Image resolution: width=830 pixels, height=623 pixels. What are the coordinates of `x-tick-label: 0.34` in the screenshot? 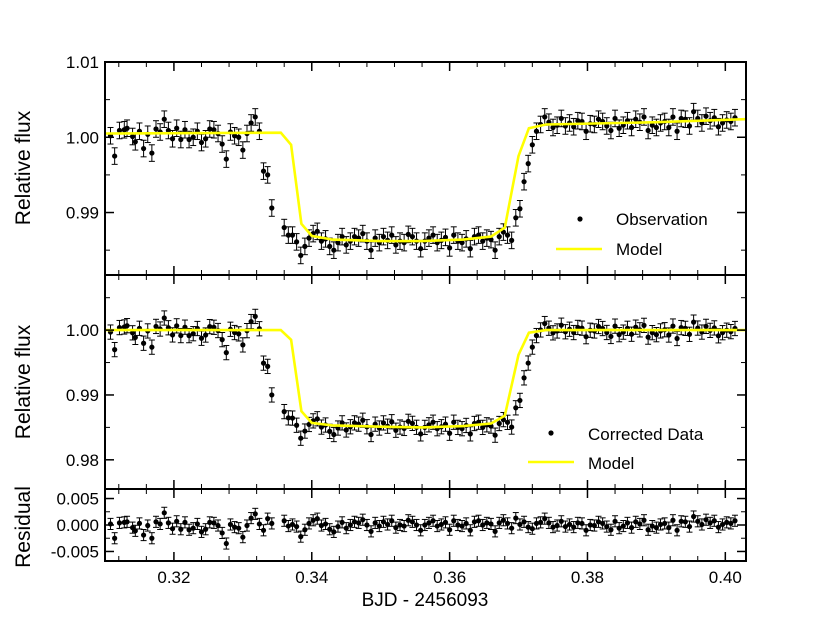 It's located at (311, 577).